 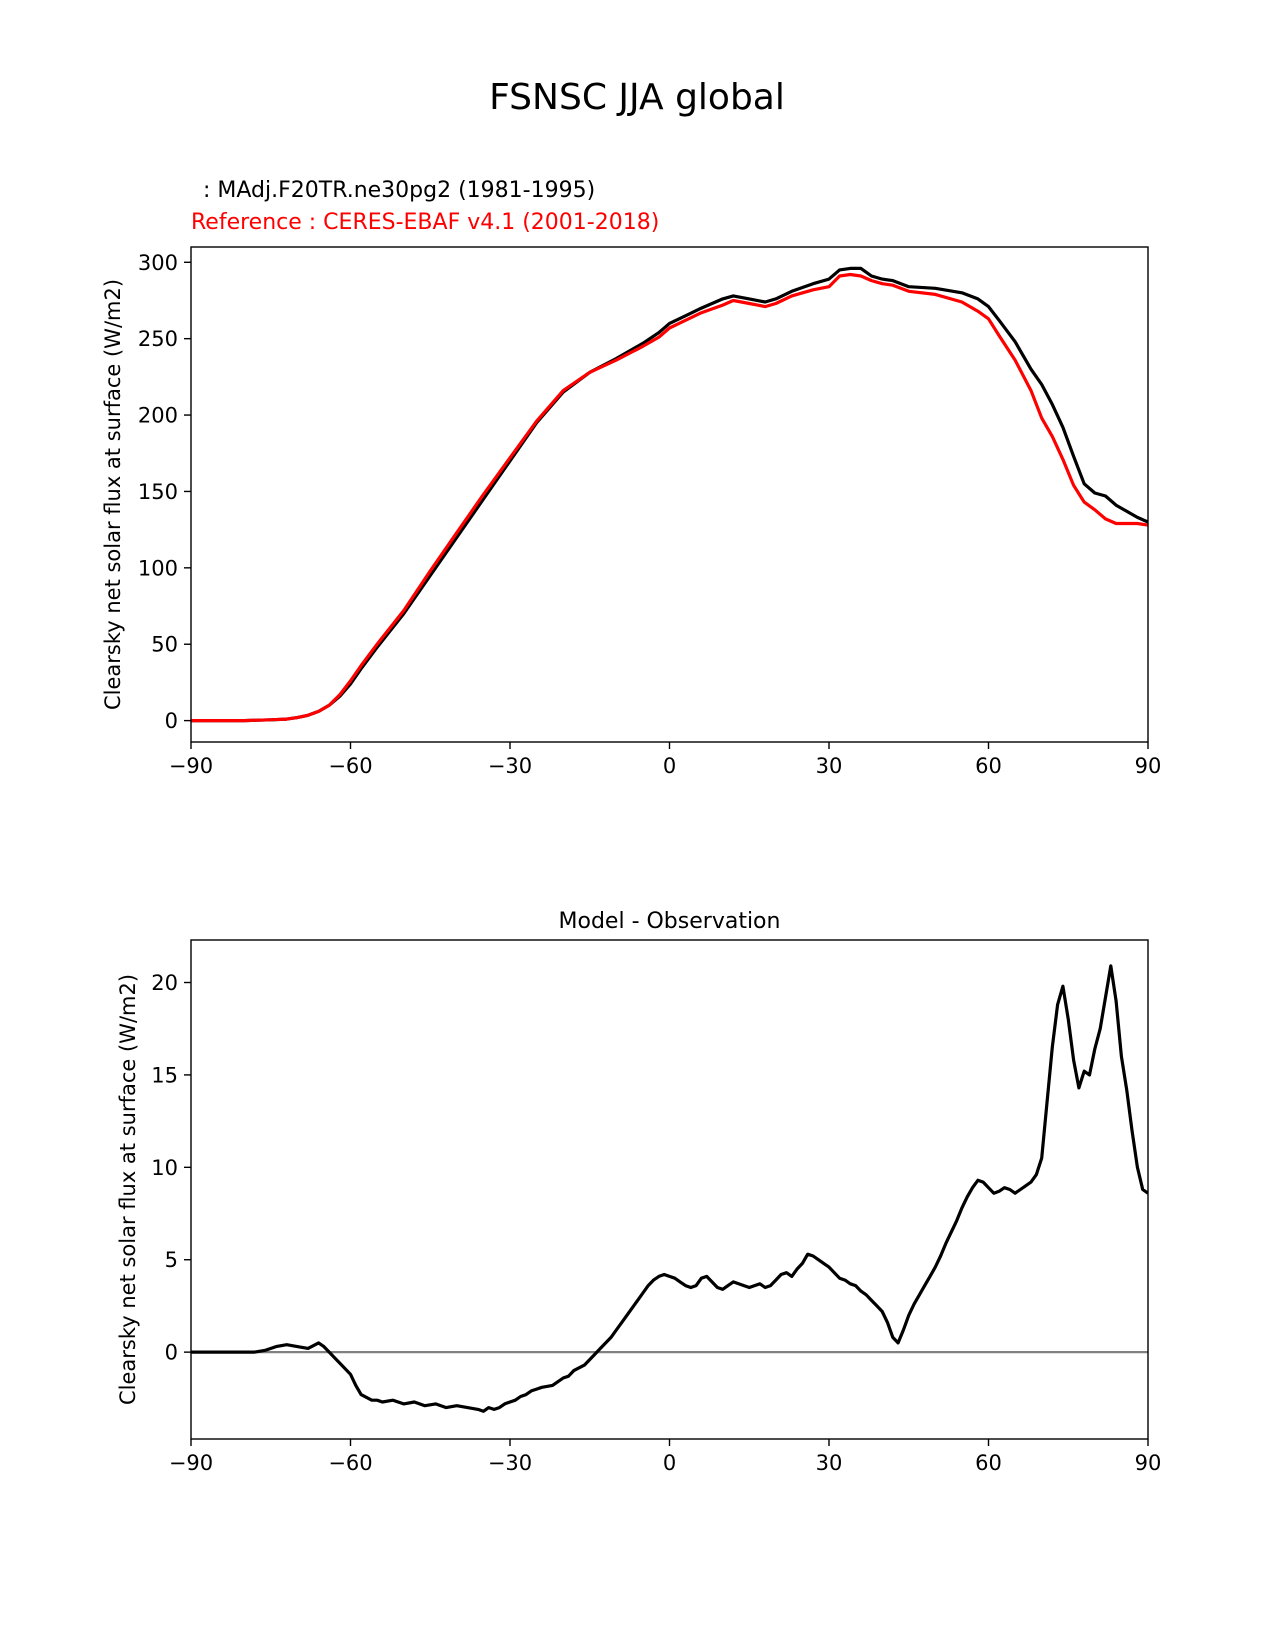 What do you see at coordinates (395, 190) in the screenshot?
I see `test-case-label: : MAdj.F20TR.ne30pg2 (1981-1995)` at bounding box center [395, 190].